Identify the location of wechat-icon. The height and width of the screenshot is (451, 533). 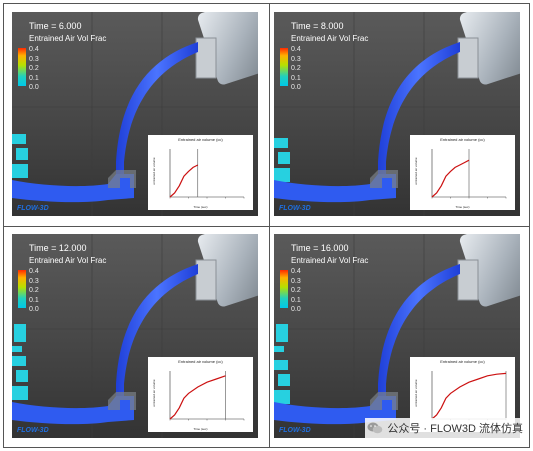
(375, 428).